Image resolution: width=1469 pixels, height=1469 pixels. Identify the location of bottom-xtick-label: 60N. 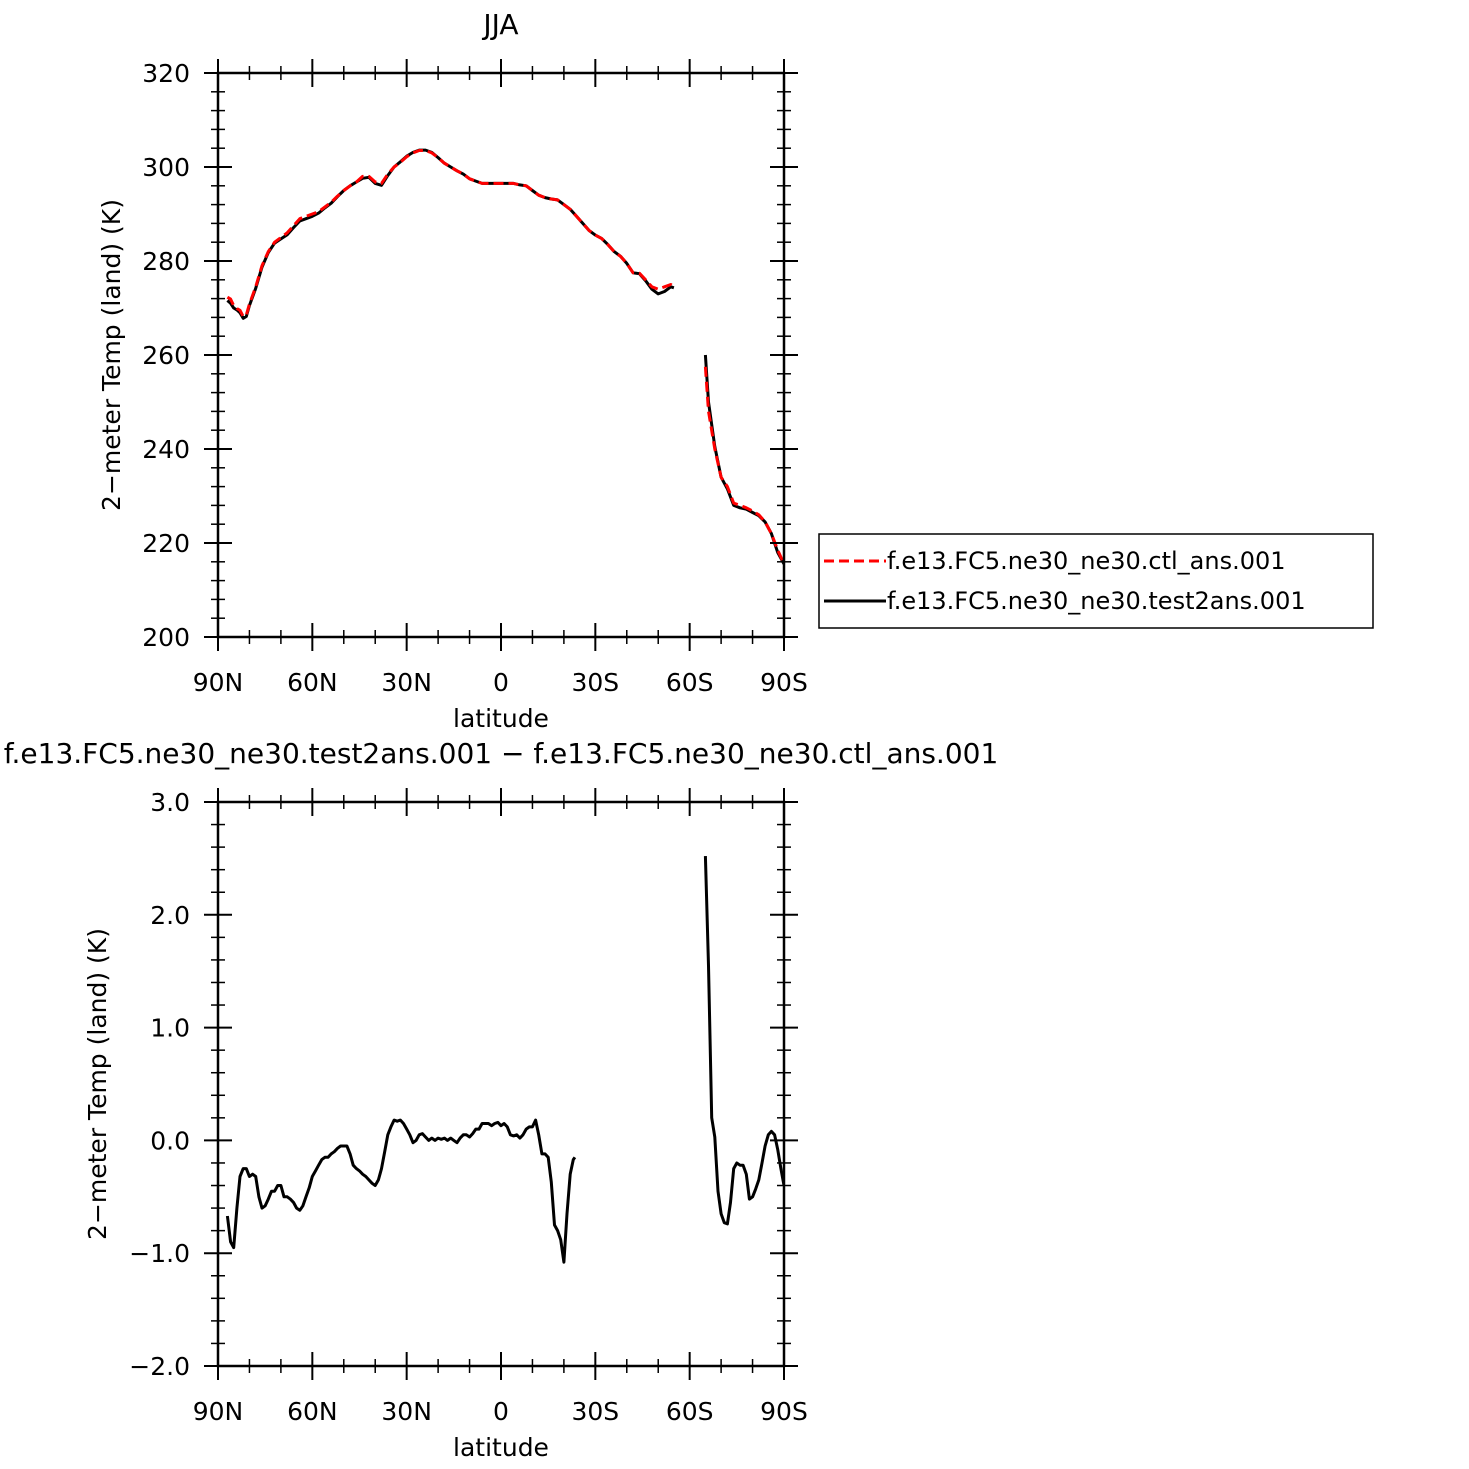
(312, 1411).